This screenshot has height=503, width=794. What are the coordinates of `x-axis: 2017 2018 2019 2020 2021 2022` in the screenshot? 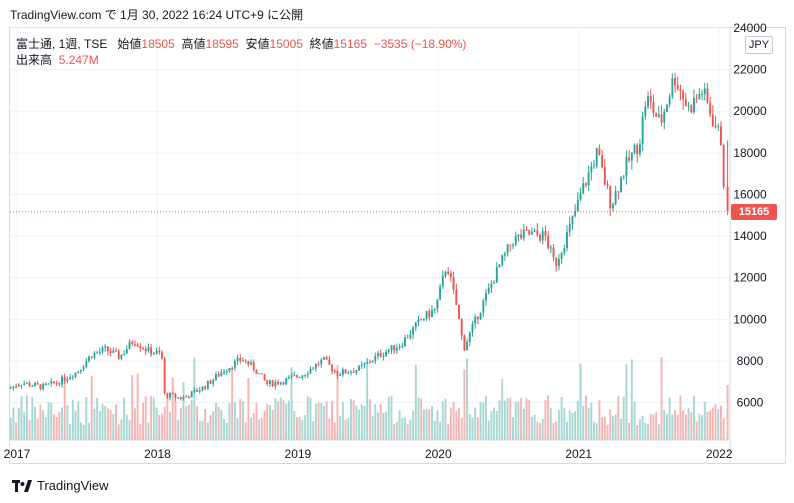 It's located at (368, 454).